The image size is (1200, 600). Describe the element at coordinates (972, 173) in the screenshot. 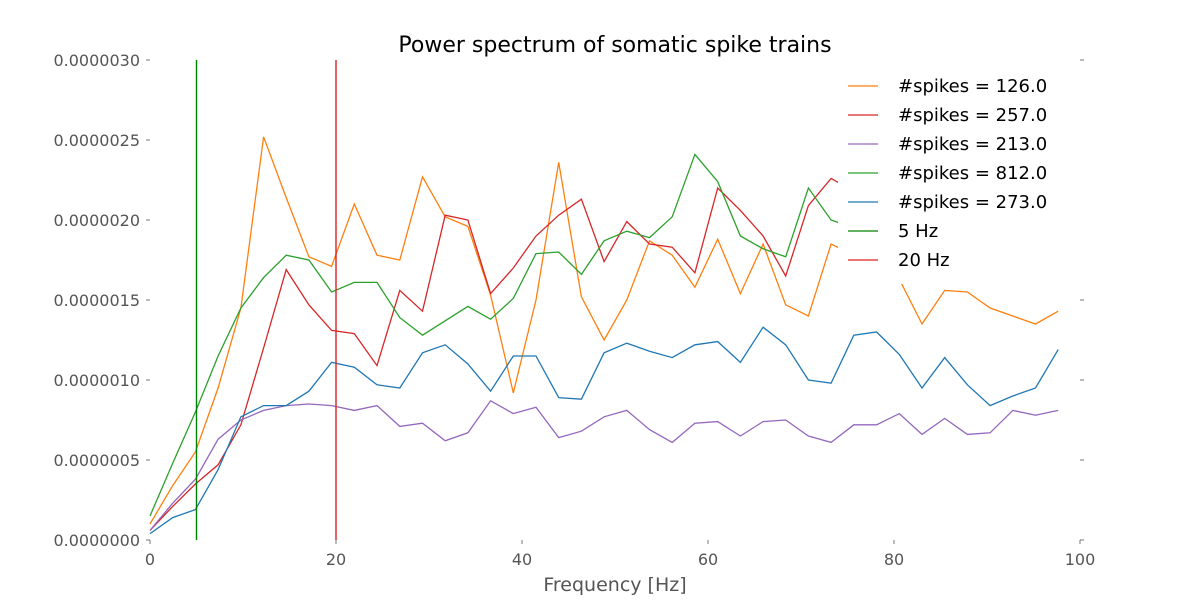

I see `legend-label: #spikes = 812.0` at that location.